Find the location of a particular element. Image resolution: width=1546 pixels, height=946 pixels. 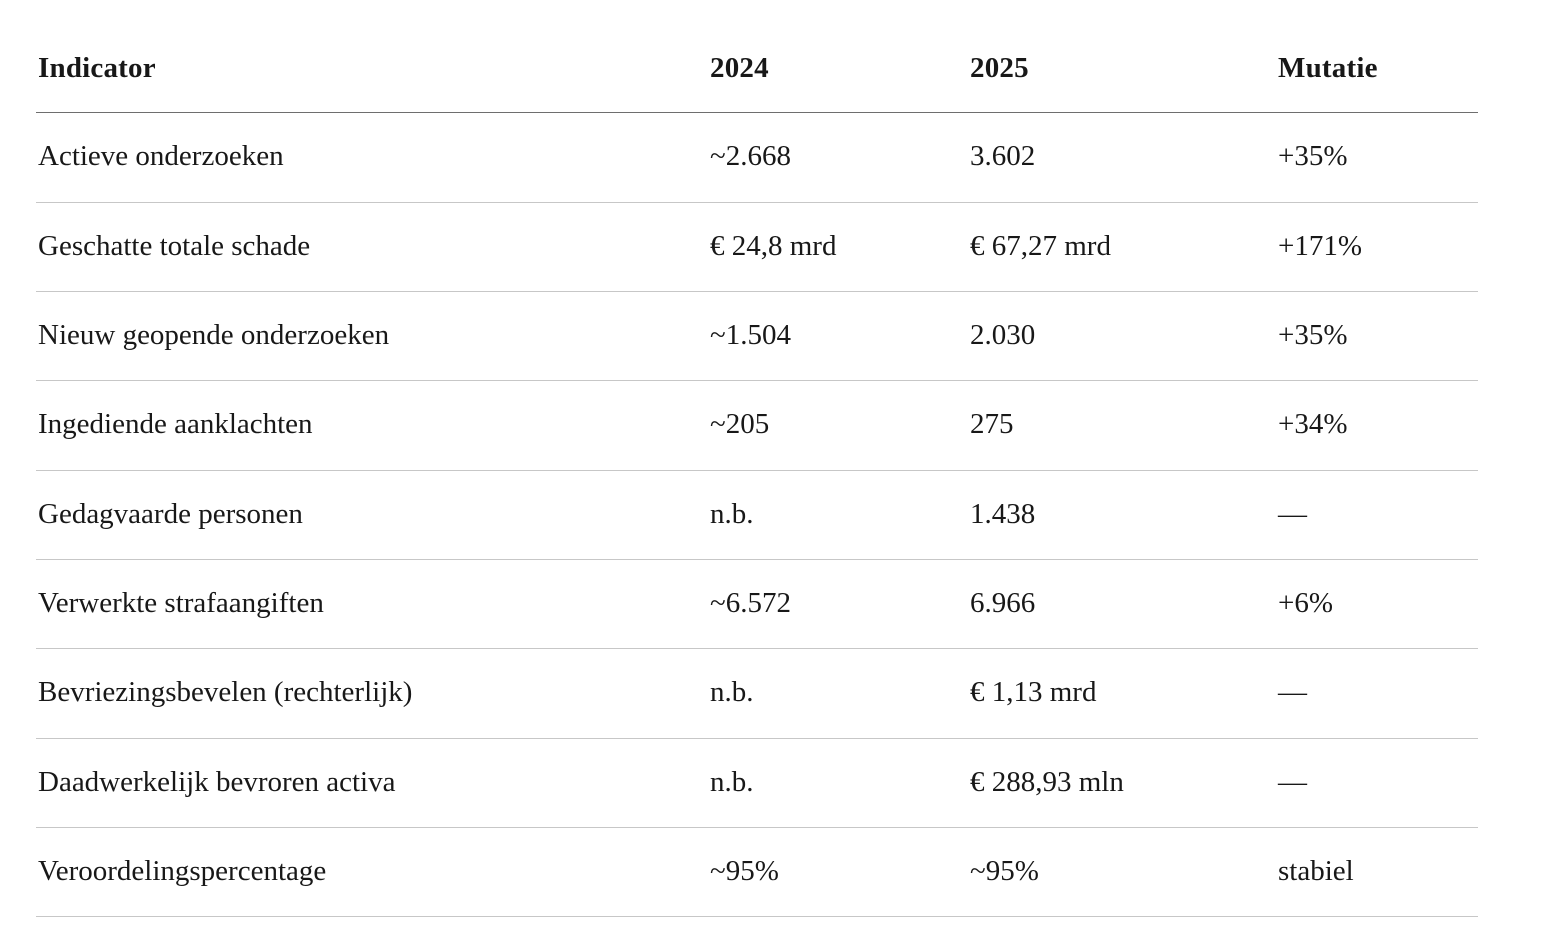

cell-2024: ~2.668 is located at coordinates (840, 157).